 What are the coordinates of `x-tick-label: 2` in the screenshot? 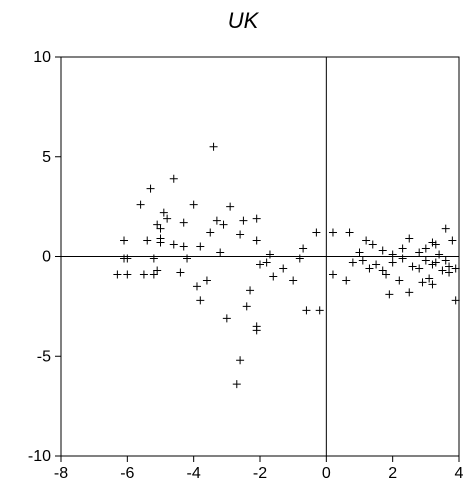 It's located at (392, 473).